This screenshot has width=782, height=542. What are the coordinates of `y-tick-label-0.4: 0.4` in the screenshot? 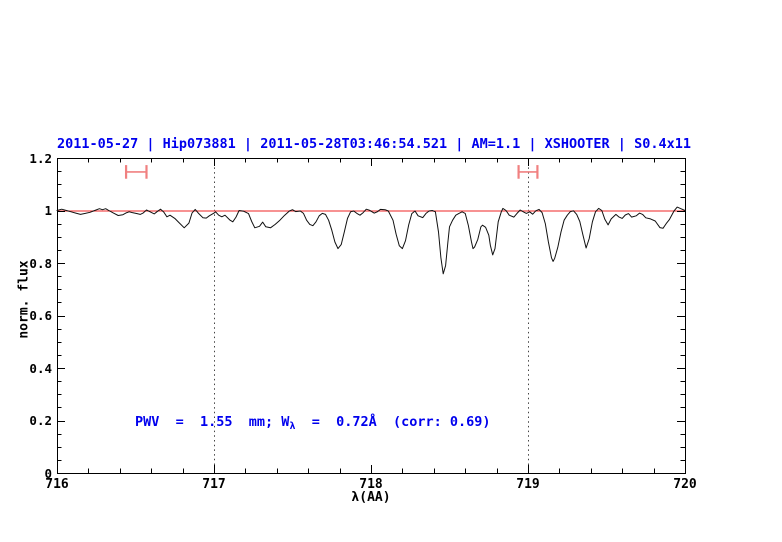 It's located at (40, 368).